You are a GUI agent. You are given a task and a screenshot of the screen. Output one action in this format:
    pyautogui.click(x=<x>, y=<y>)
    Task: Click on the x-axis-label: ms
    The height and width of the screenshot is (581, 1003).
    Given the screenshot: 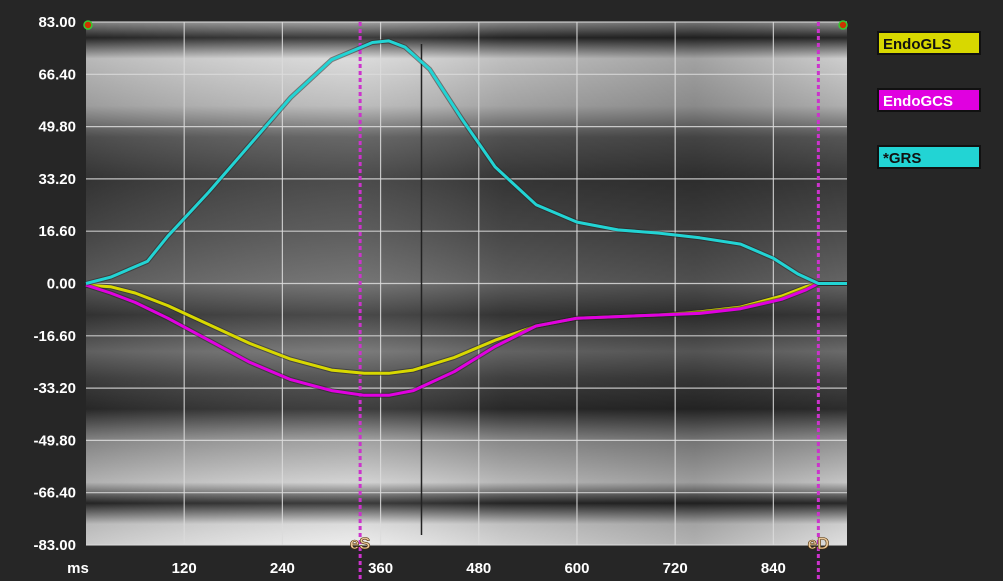 What is the action you would take?
    pyautogui.click(x=78, y=568)
    